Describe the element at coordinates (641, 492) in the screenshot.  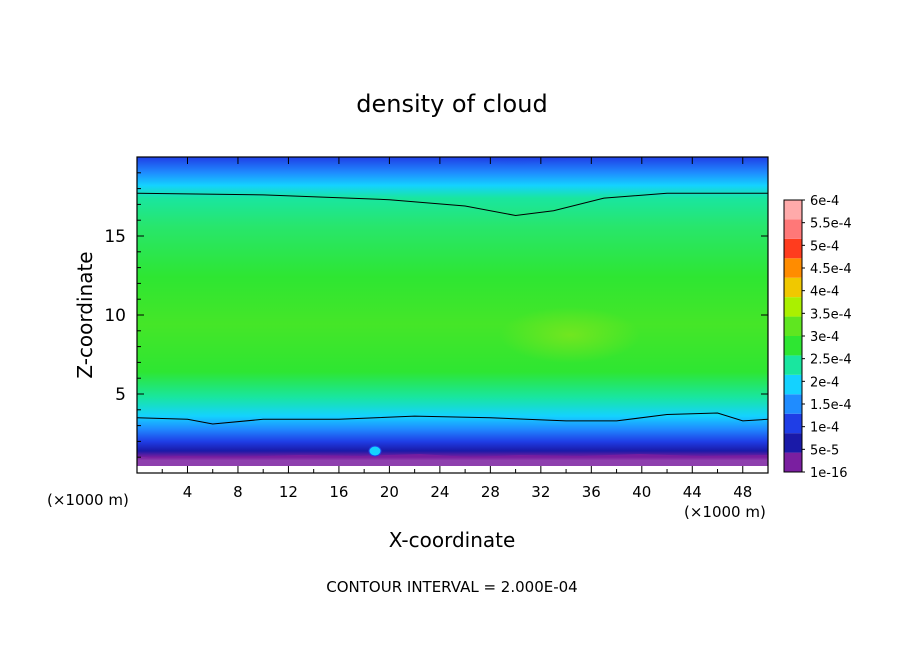
I see `x-tick-label: 40` at that location.